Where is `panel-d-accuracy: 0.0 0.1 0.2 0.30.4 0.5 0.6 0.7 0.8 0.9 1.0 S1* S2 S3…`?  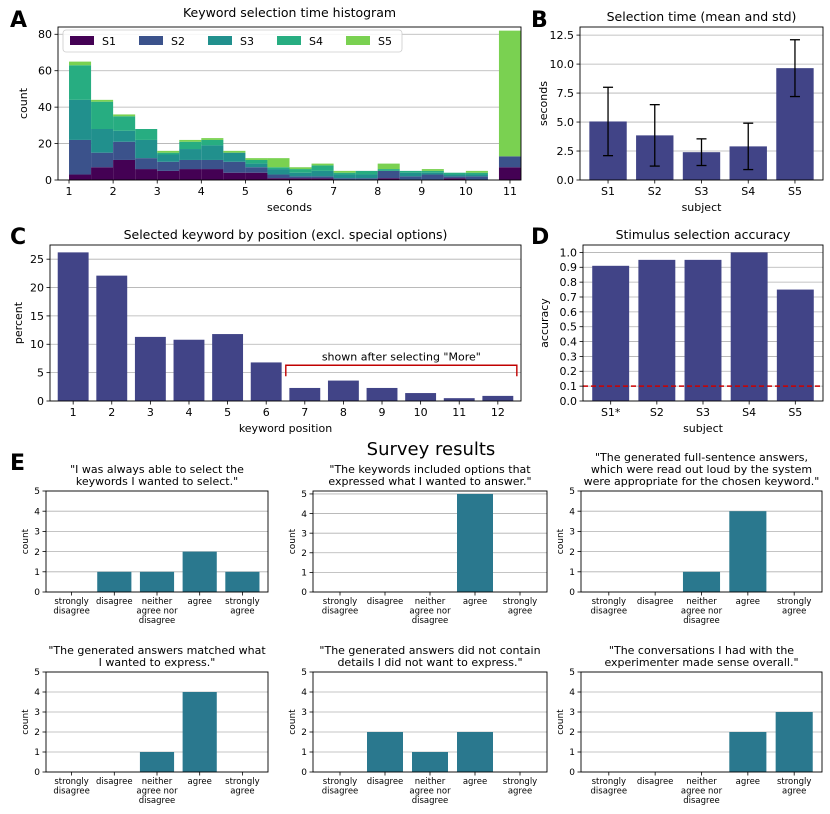
panel-d-accuracy: 0.0 0.1 0.2 0.30.4 0.5 0.6 0.7 0.8 0.9 1.0 S1* S2 S3… is located at coordinates (681, 331).